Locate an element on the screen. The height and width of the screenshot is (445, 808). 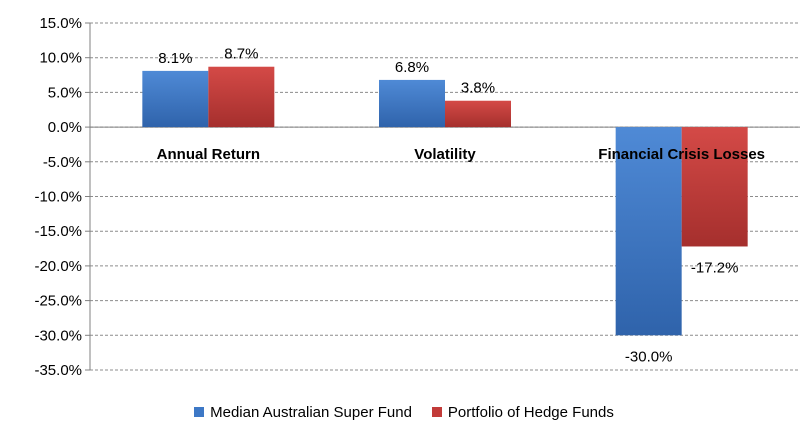
legend-swatch-red is located at coordinates (436, 412).